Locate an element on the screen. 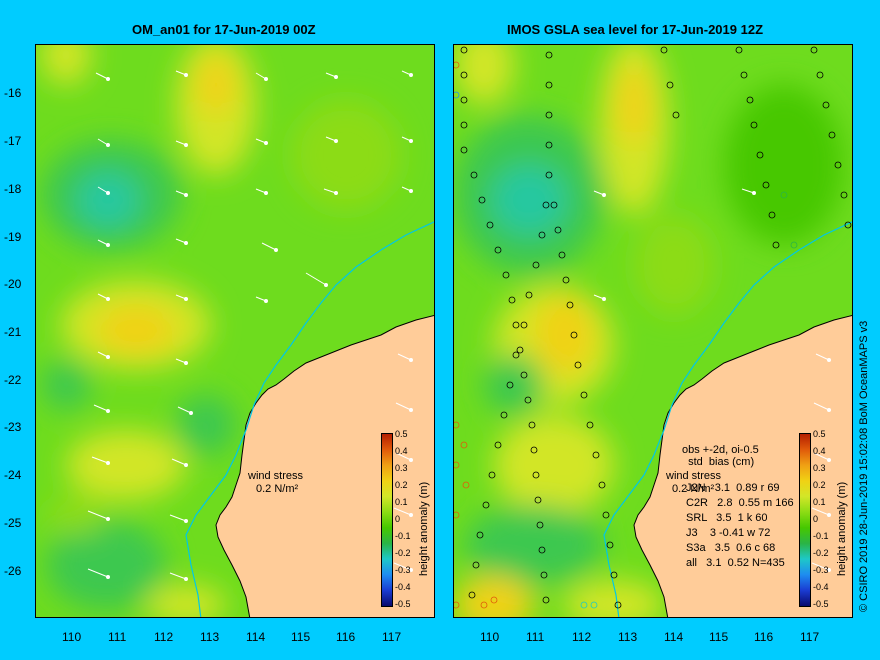  left-wind-label: wind stress is located at coordinates (276, 476).